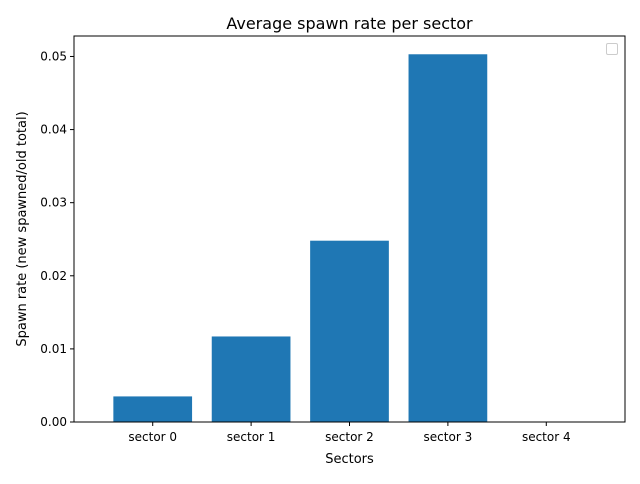 This screenshot has height=484, width=640. I want to click on y-tick-label: 0.04, so click(53, 130).